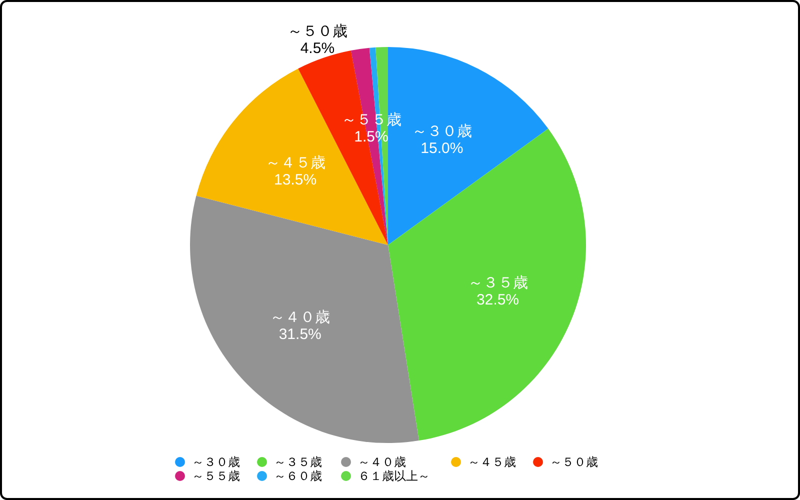  Describe the element at coordinates (295, 163) in the screenshot. I see `slice-label: ～４５歳` at that location.